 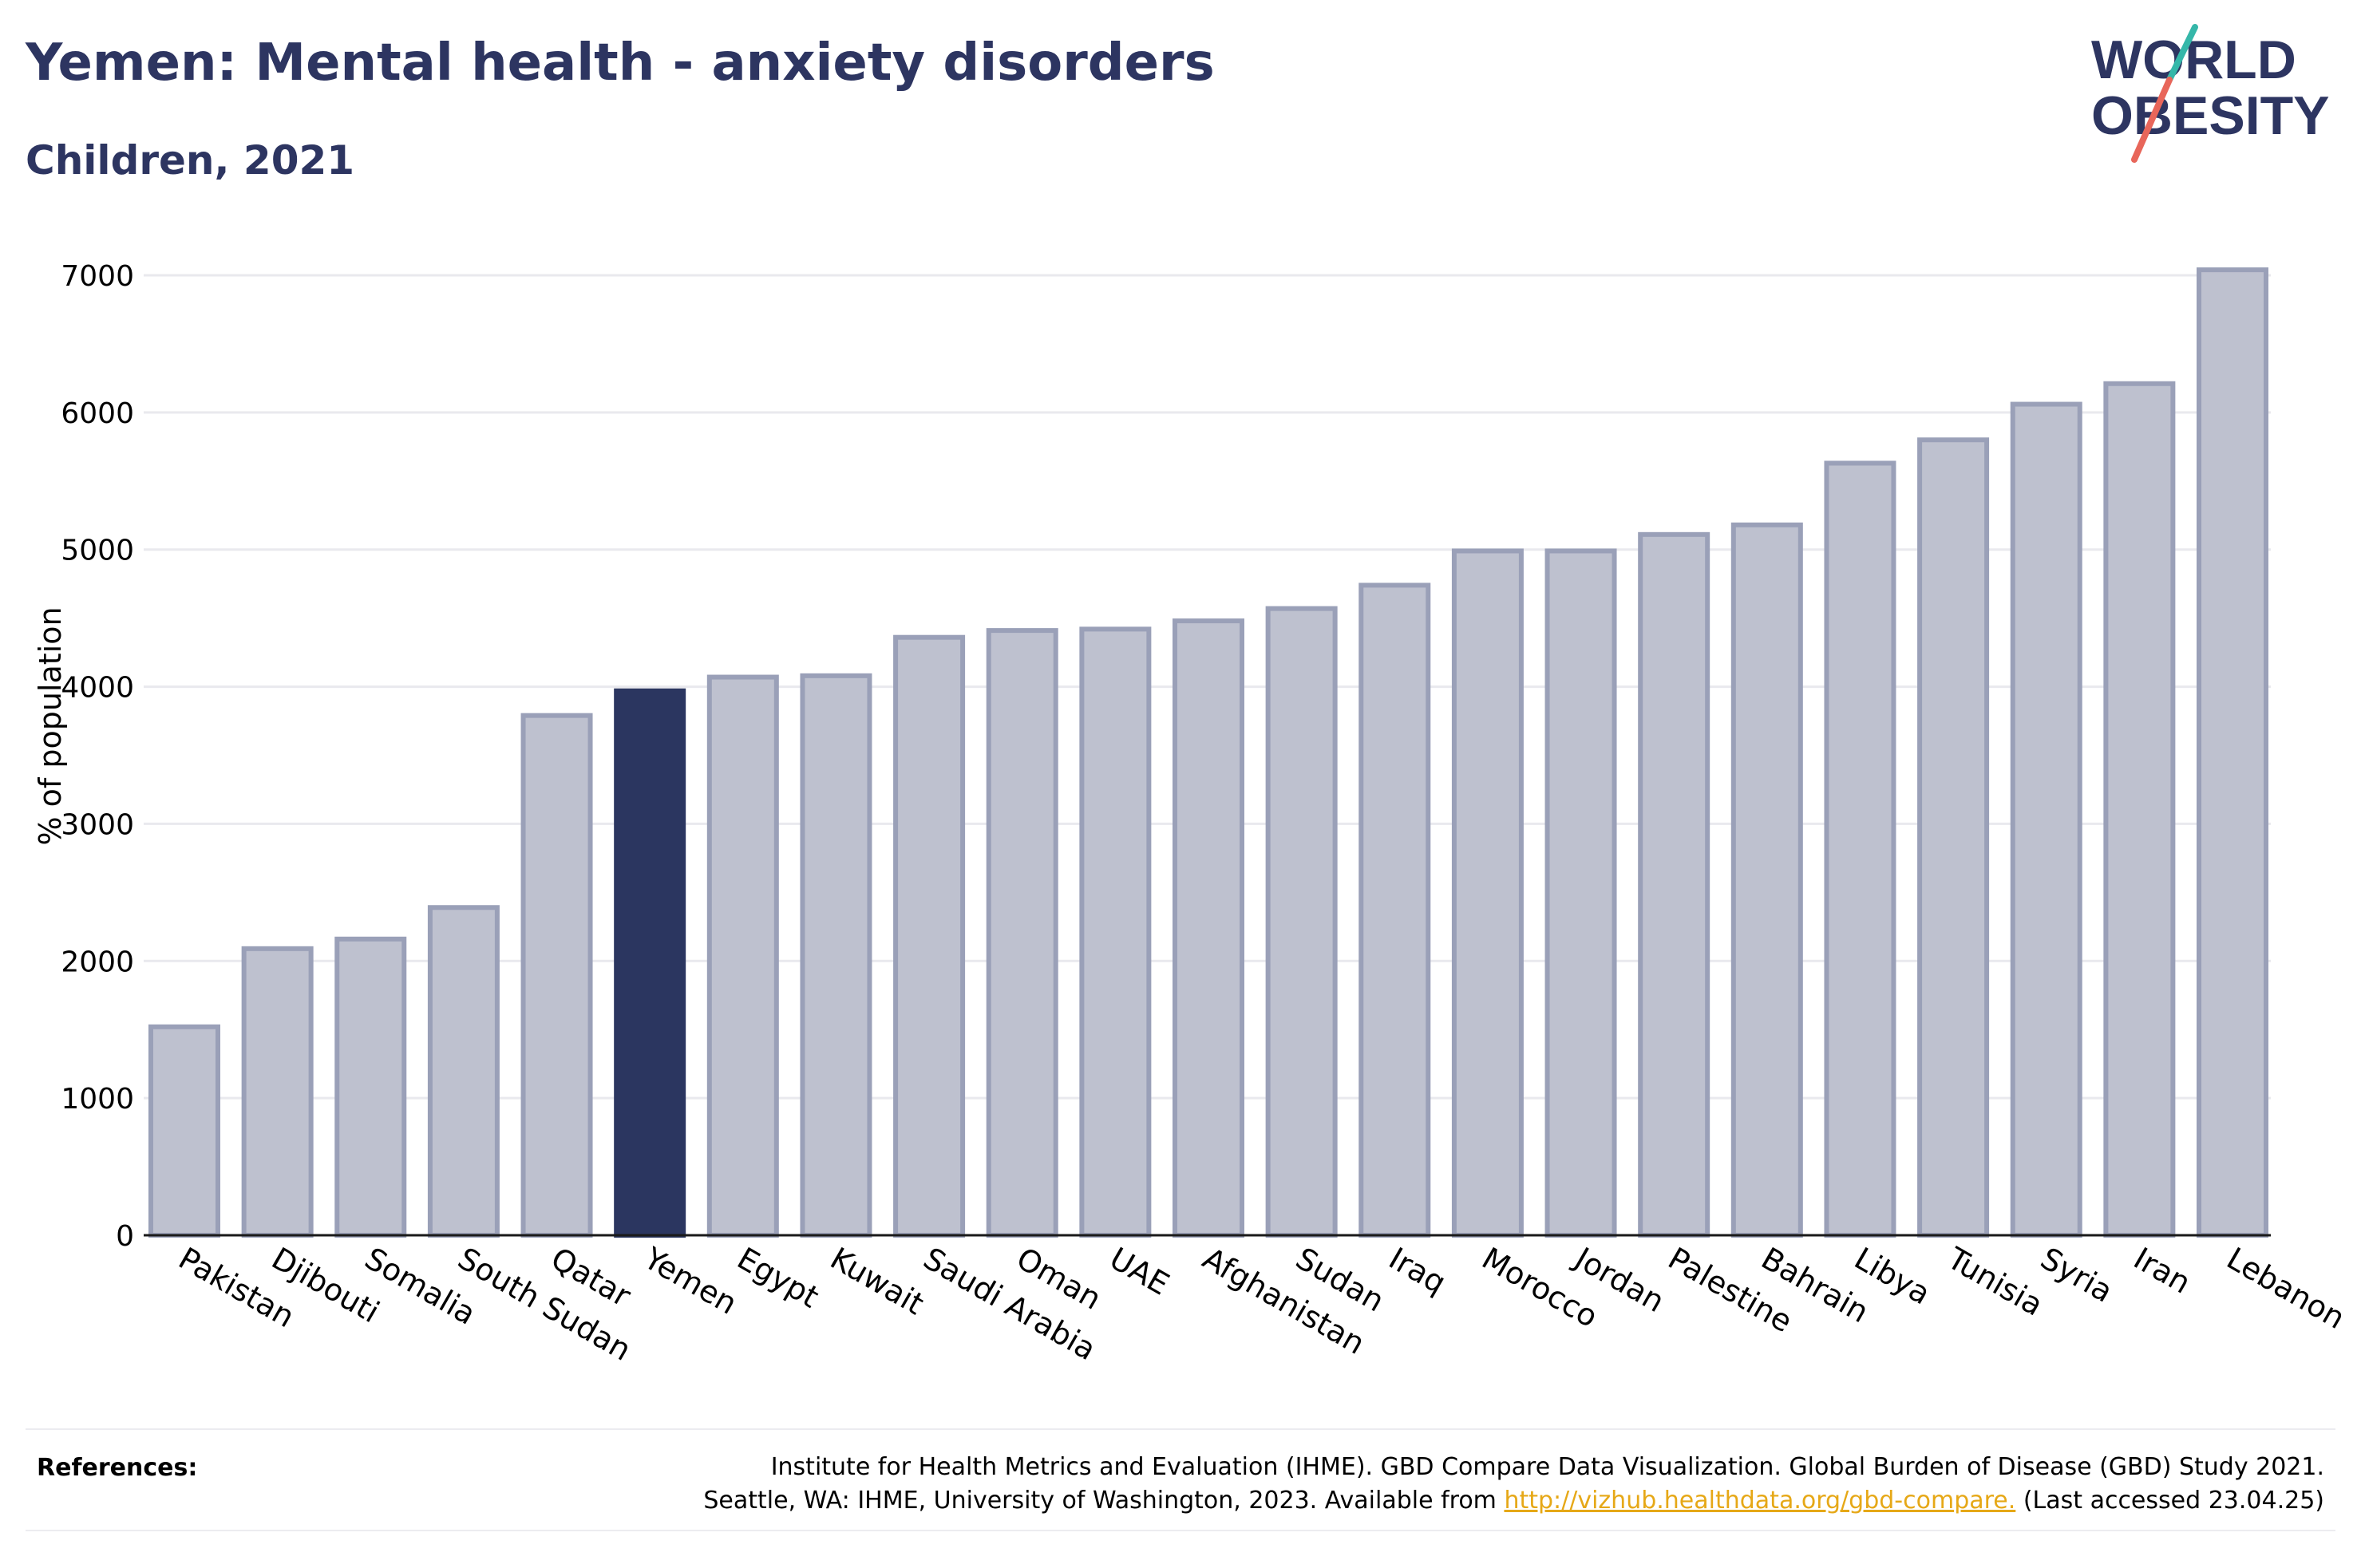 What do you see at coordinates (97, 1099) in the screenshot?
I see `y-tick-label: 1000` at bounding box center [97, 1099].